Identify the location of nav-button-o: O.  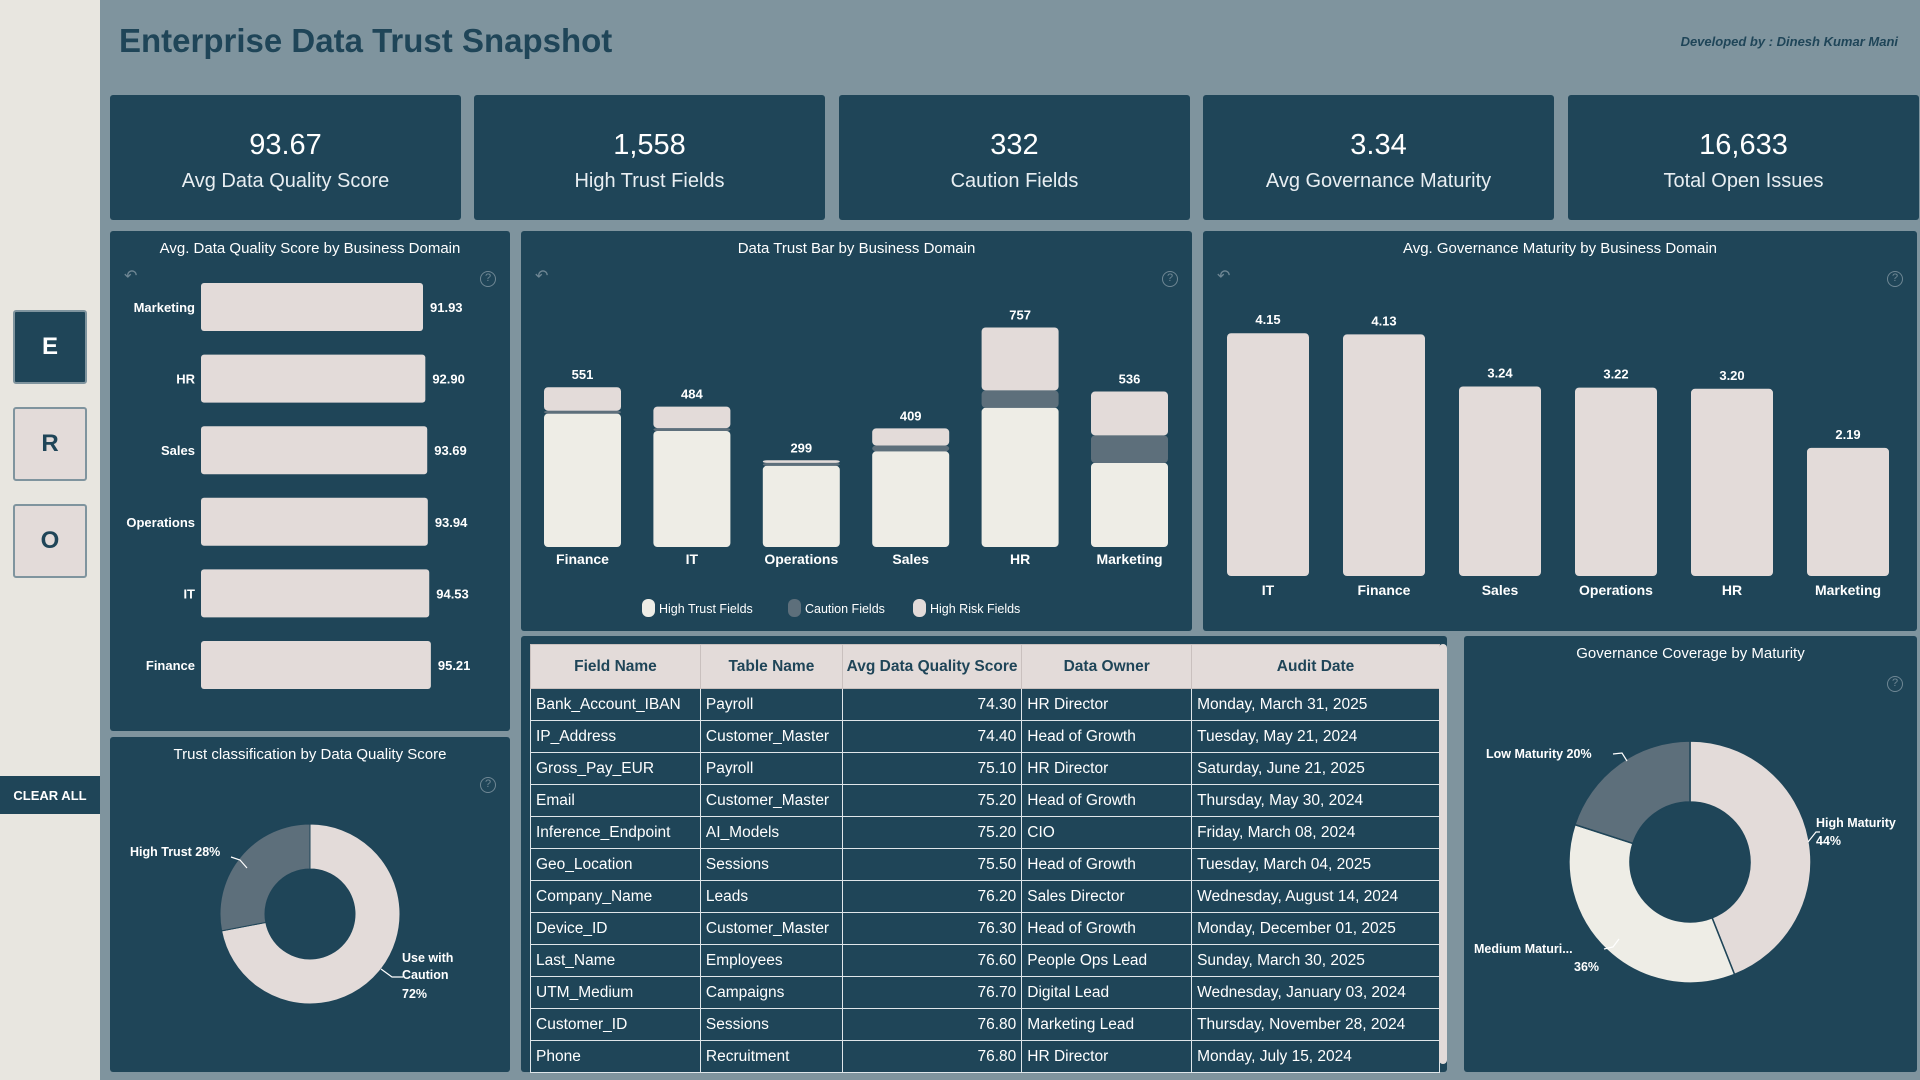
(50, 541).